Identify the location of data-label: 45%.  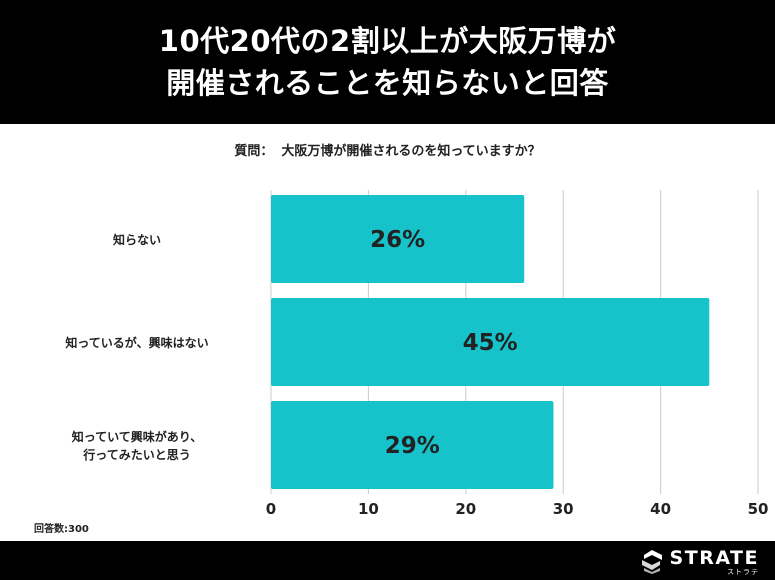
(490, 343).